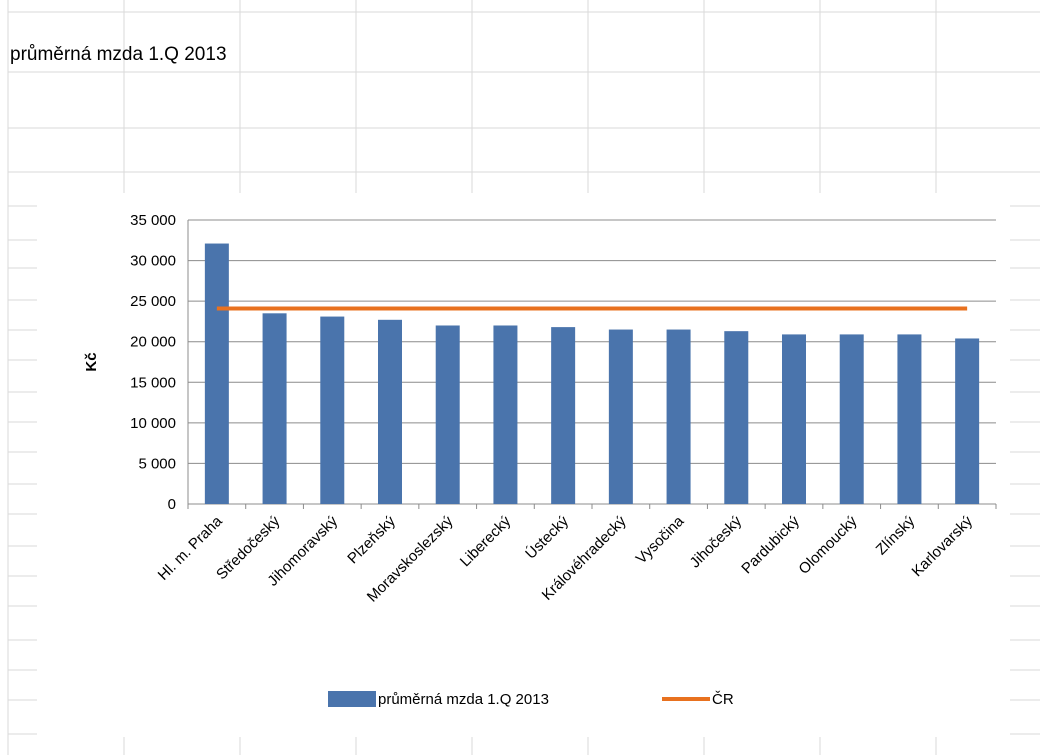 The height and width of the screenshot is (755, 1040). What do you see at coordinates (153, 261) in the screenshot?
I see `y-tick-label-6: 30 000` at bounding box center [153, 261].